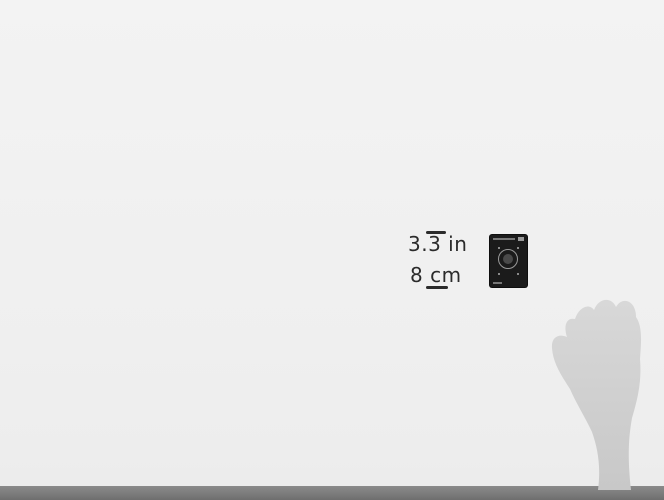 The image size is (664, 500). I want to click on thermostat-device-icon, so click(508, 261).